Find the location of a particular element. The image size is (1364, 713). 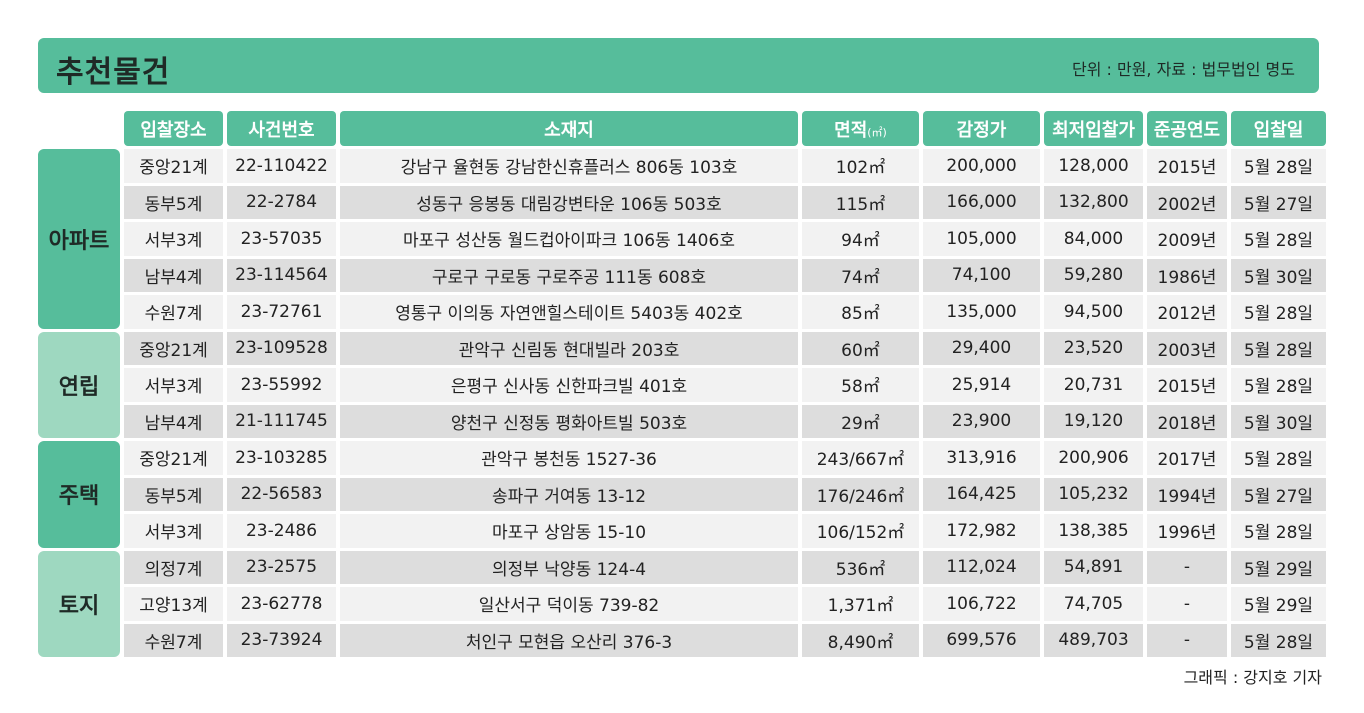

category-label: 토지 is located at coordinates (79, 603).